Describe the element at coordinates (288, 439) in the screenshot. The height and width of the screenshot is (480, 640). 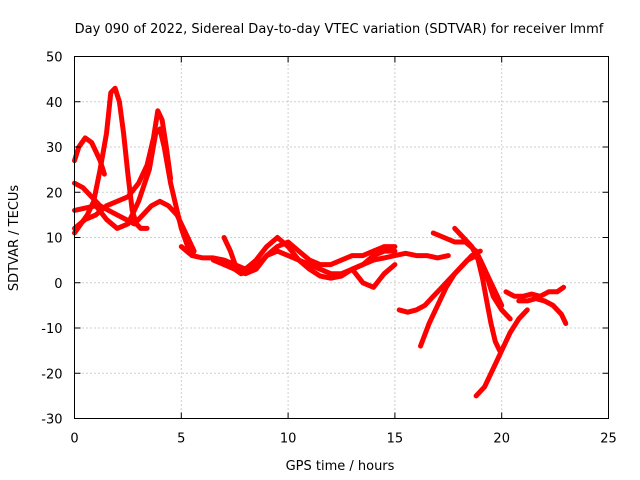
I see `x-tick-label: 10` at that location.